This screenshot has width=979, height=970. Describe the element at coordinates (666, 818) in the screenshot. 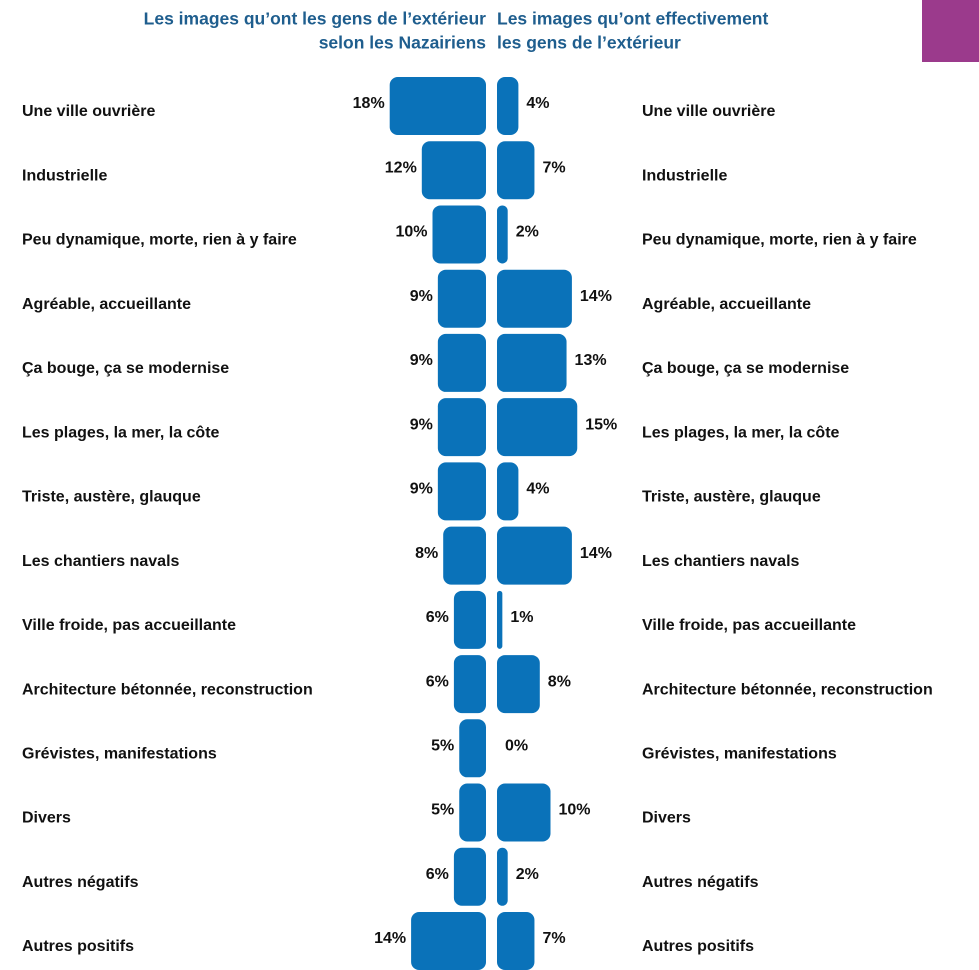

I see `category-label-right: Divers` at that location.